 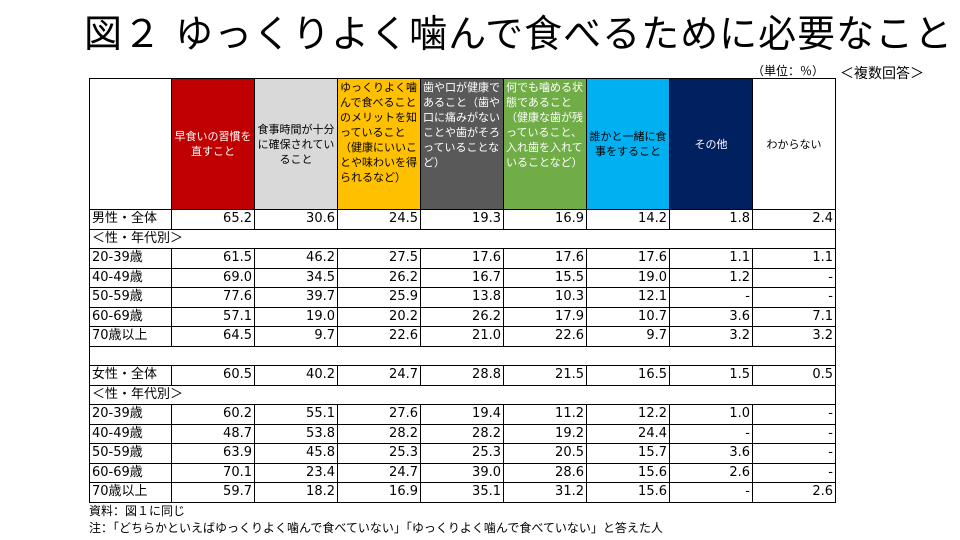 I want to click on table-cell: 60.5, so click(x=213, y=375).